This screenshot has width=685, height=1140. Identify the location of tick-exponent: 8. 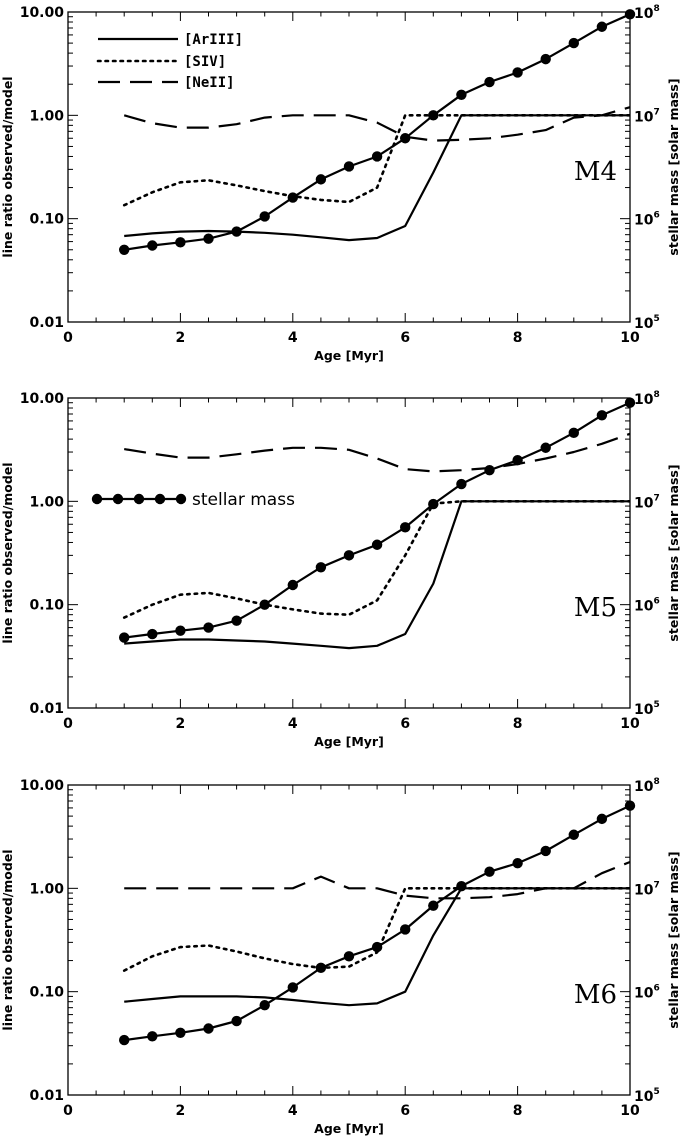
(656, 9).